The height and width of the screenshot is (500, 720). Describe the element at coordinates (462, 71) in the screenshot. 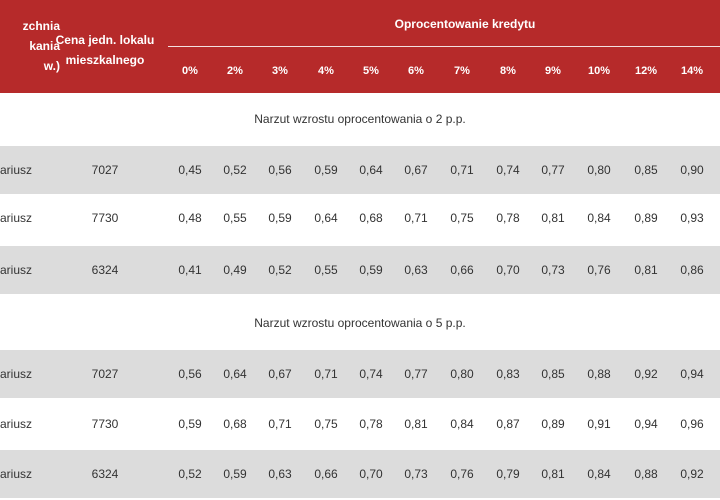

I see `header-rate-6: 7%` at that location.